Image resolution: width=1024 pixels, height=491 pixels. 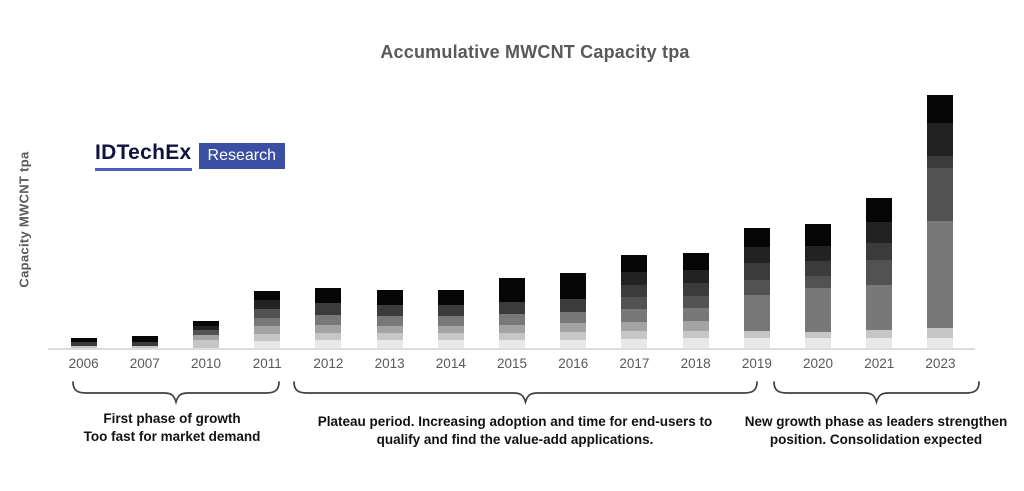 What do you see at coordinates (389, 221) in the screenshot?
I see `bar-slot-2013` at bounding box center [389, 221].